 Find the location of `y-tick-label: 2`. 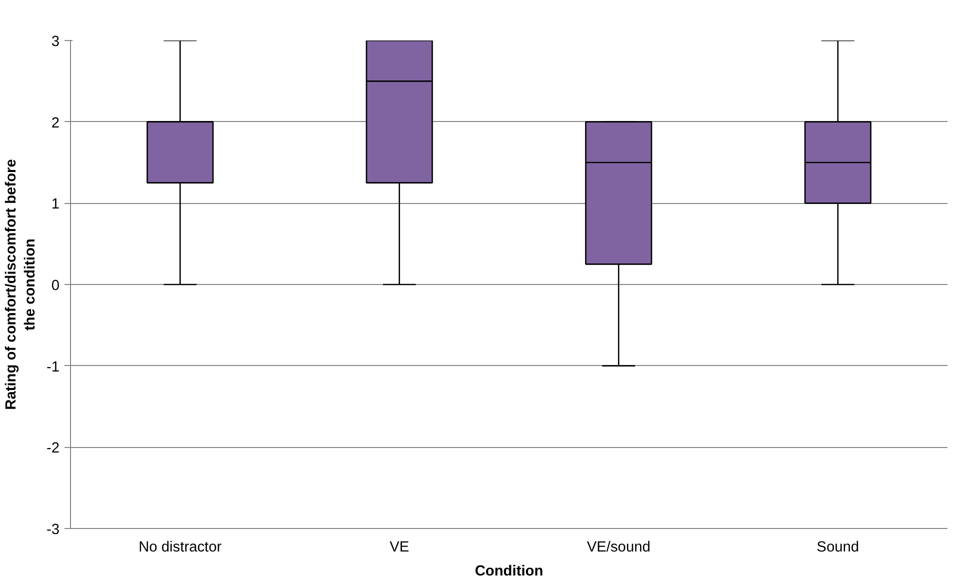

y-tick-label: 2 is located at coordinates (55, 123).